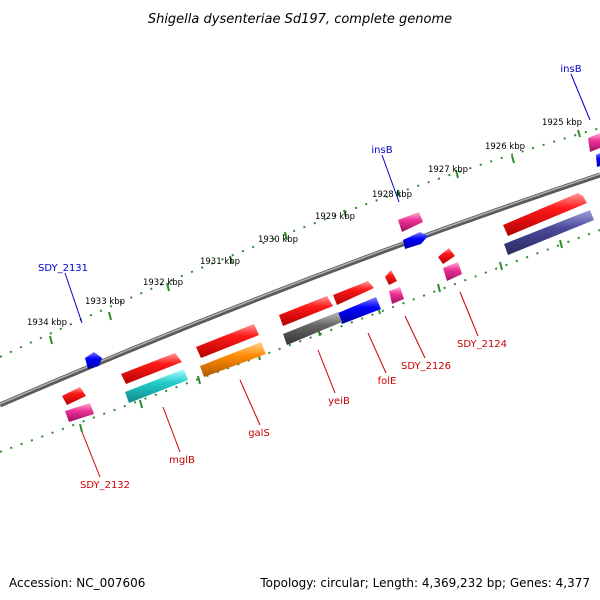 This screenshot has height=600, width=600. I want to click on gene-label-mglB: mglB, so click(182, 460).